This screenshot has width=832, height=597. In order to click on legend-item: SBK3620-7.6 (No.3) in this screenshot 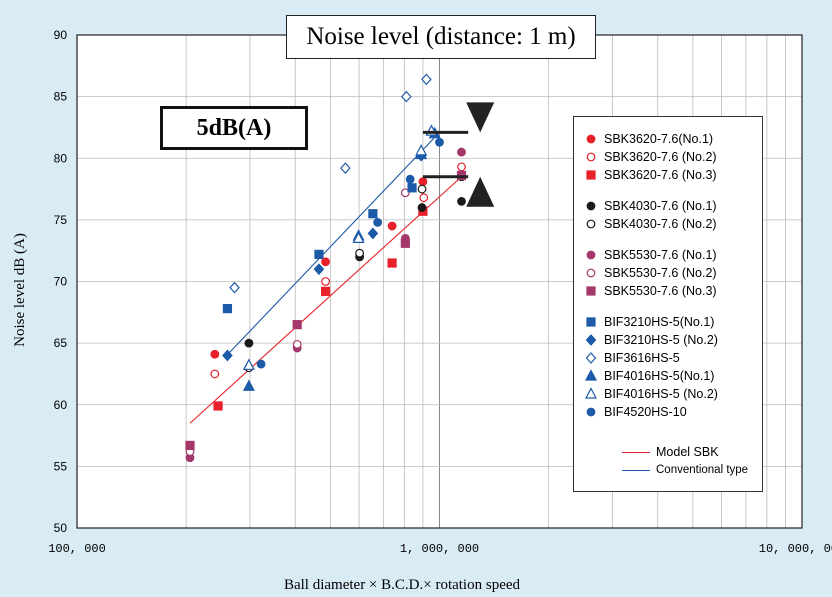, I will do `click(650, 175)`.